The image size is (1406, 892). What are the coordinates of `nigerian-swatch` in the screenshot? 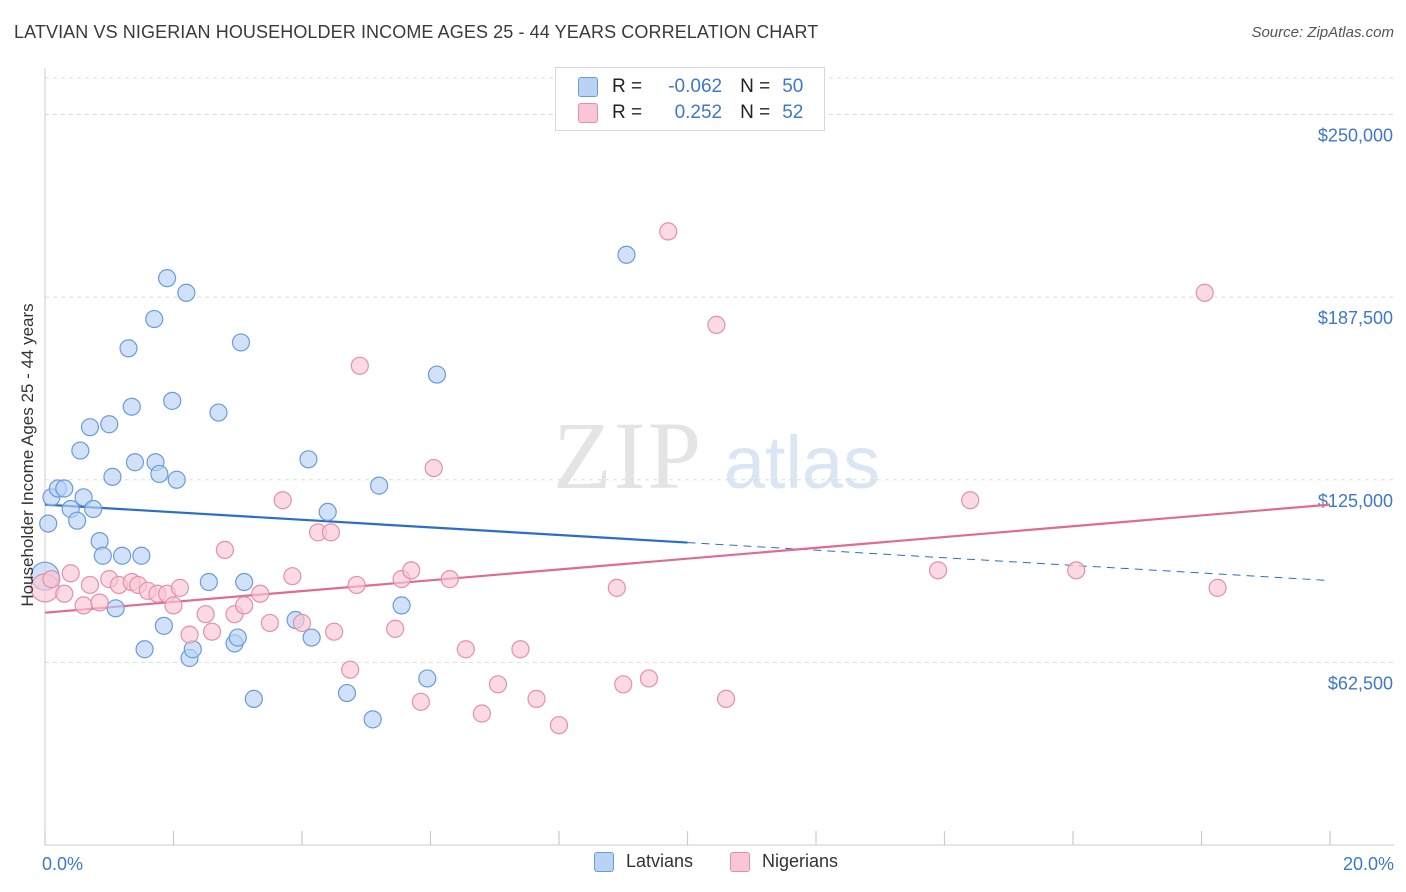 It's located at (588, 113).